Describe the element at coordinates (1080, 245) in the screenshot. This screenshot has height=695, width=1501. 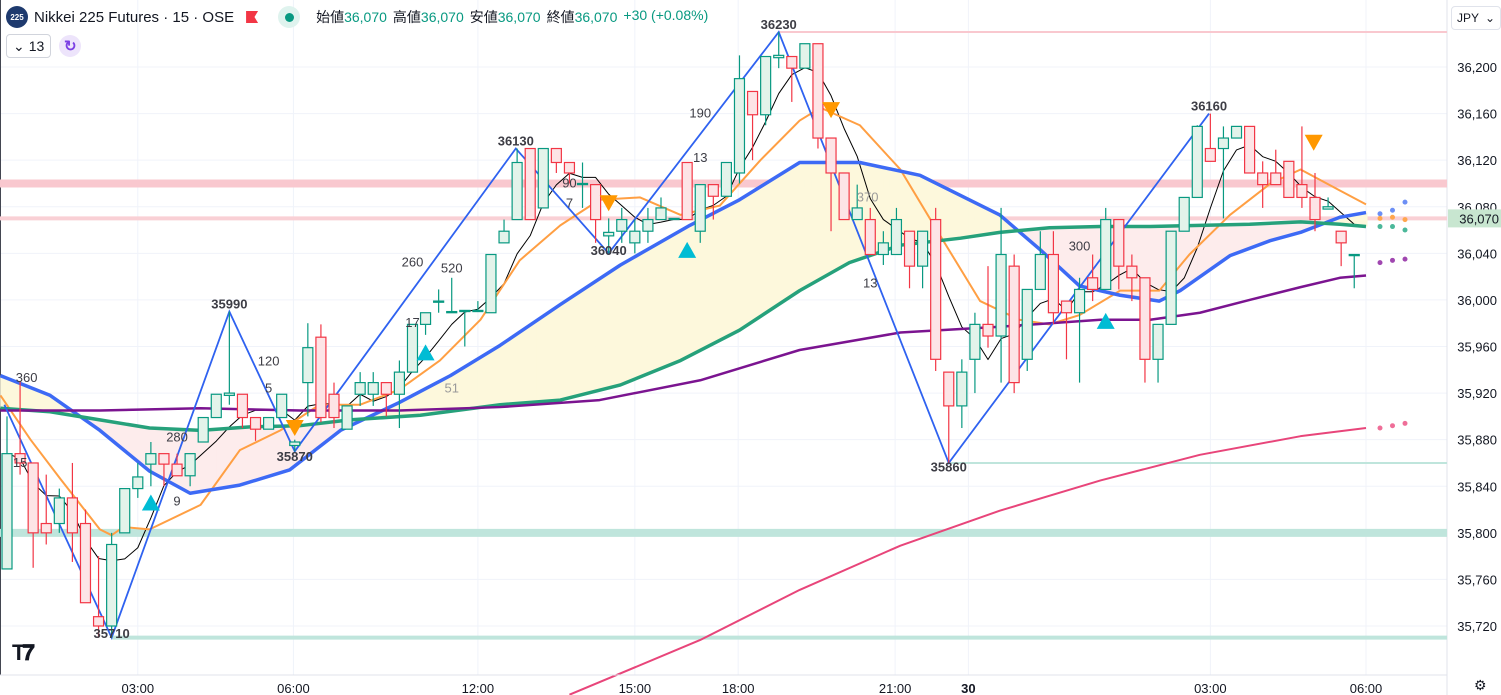
I see `zigzag-label: 300` at that location.